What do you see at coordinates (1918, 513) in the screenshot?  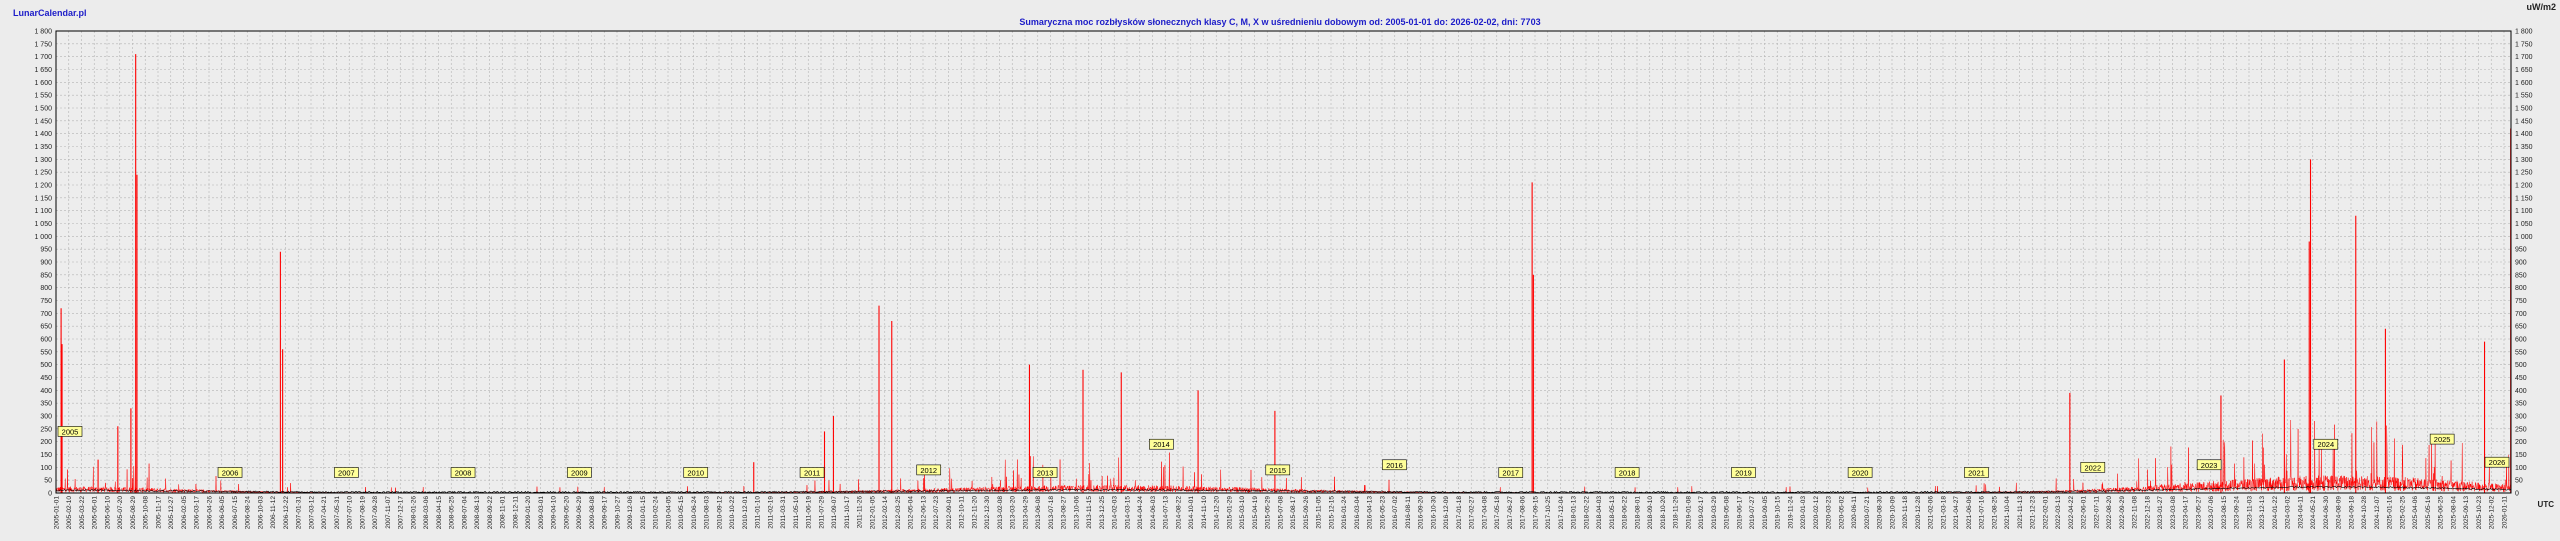 I see `x-tick-label: 2020-12-28` at bounding box center [1918, 513].